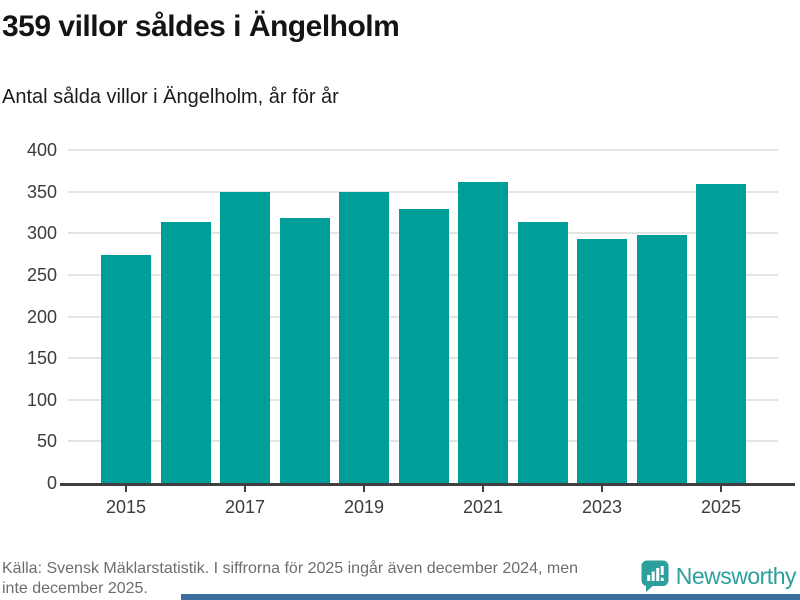  Describe the element at coordinates (126, 507) in the screenshot. I see `x-axis-label-2015: 2015` at that location.